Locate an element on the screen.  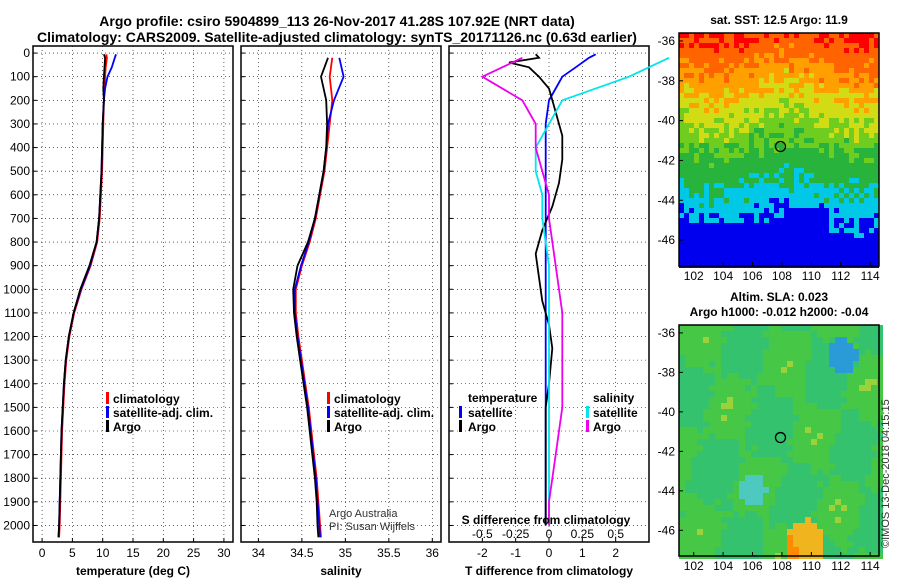
x-tick-label: 35.5 is located at coordinates (389, 553).